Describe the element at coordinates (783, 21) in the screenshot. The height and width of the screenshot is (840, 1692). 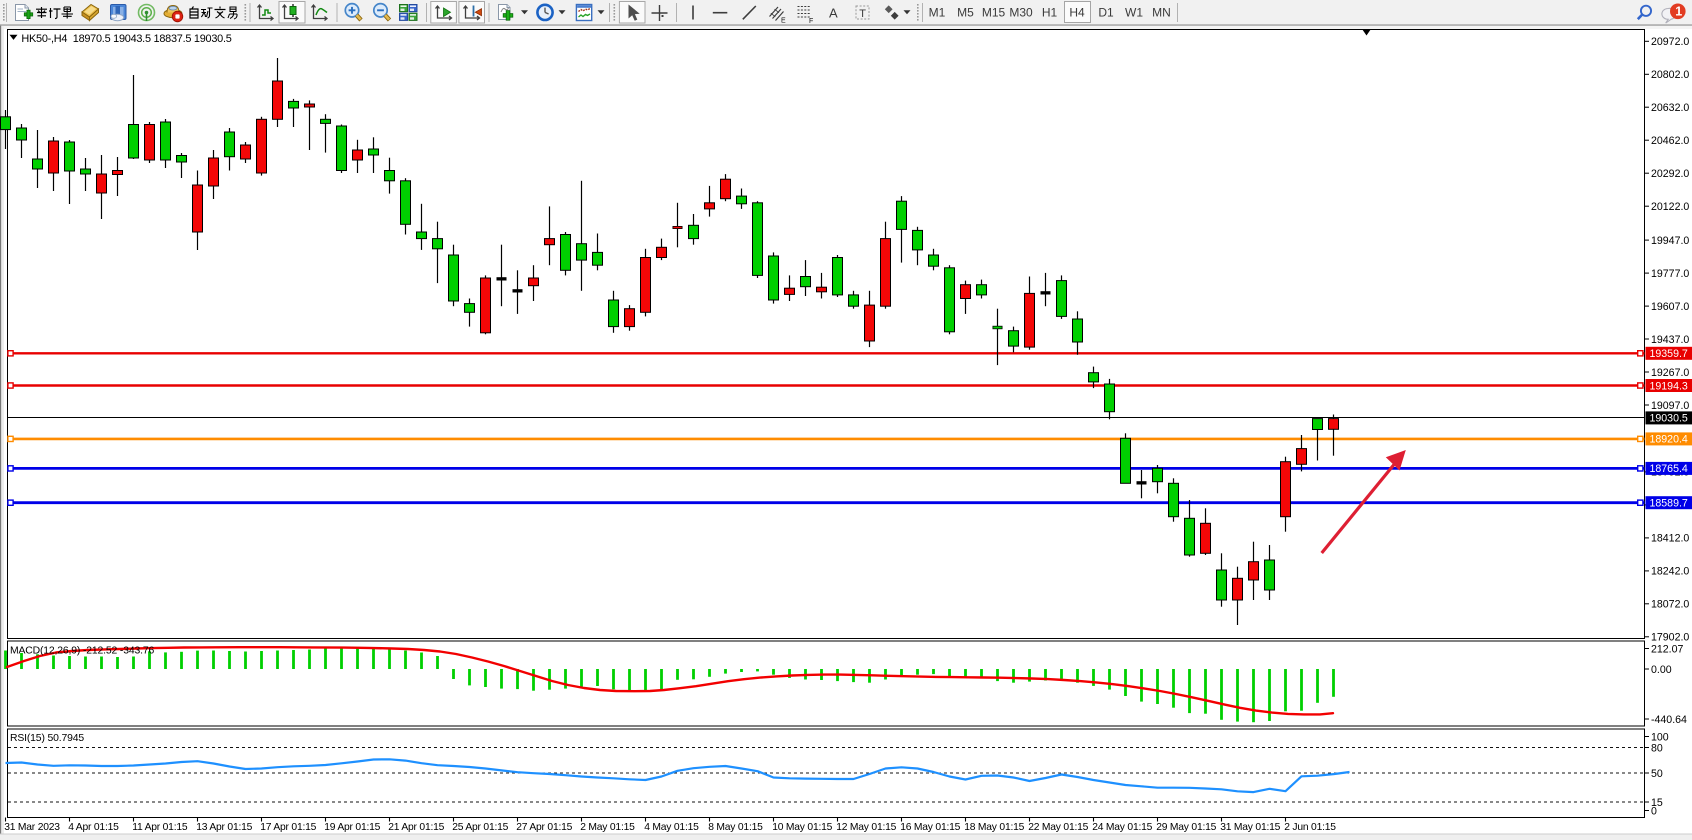
I see `svg-text: E` at that location.